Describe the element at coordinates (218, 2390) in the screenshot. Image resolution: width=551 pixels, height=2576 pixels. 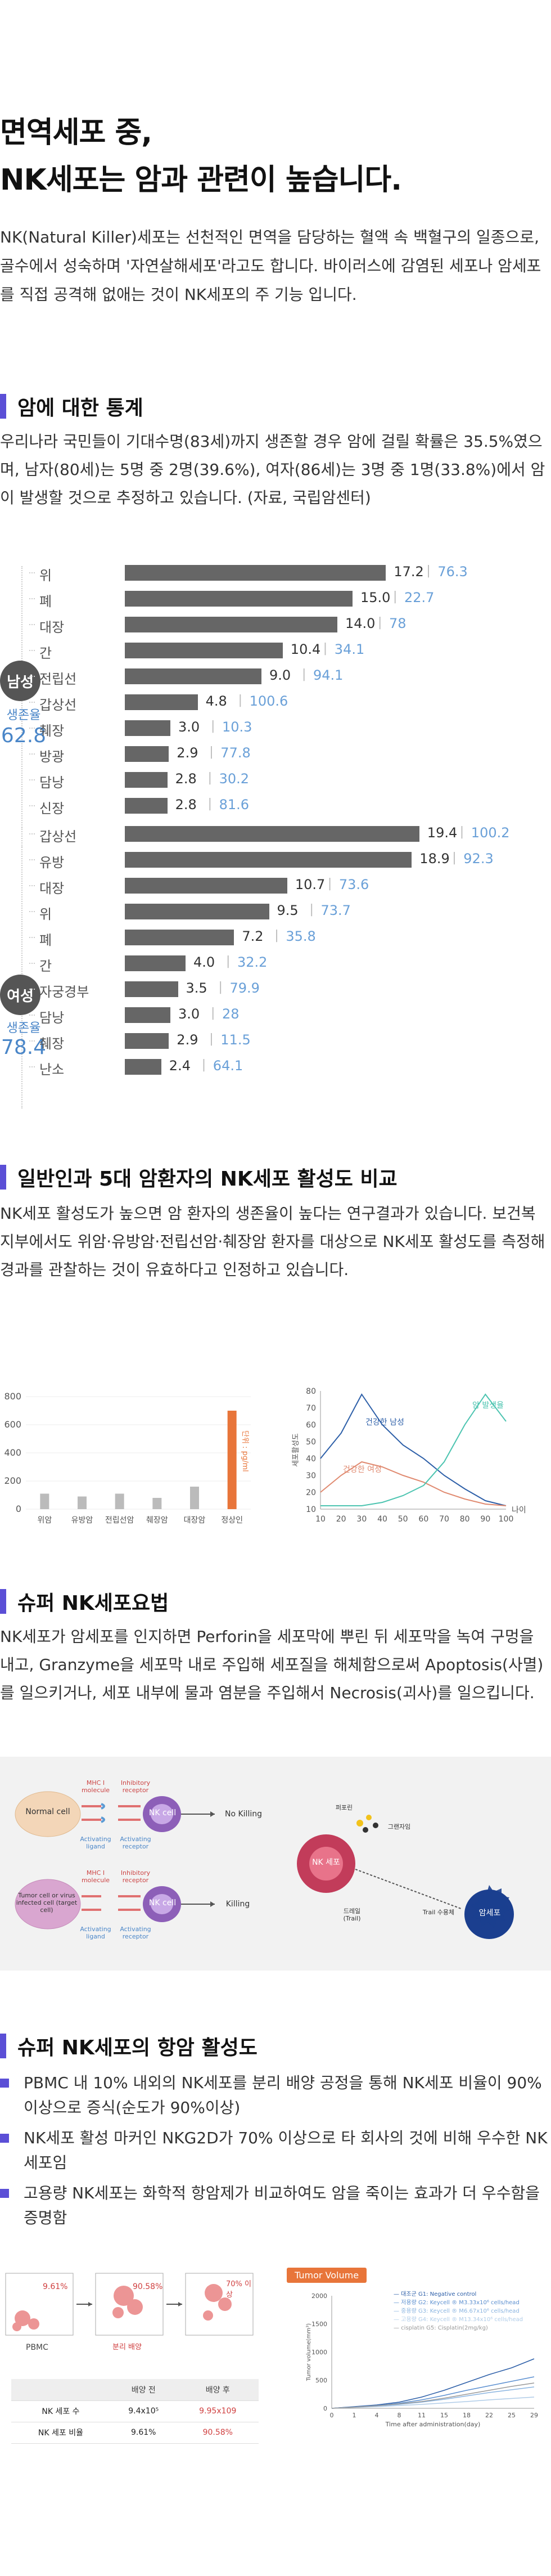
I see `table-header: 배양 후` at that location.